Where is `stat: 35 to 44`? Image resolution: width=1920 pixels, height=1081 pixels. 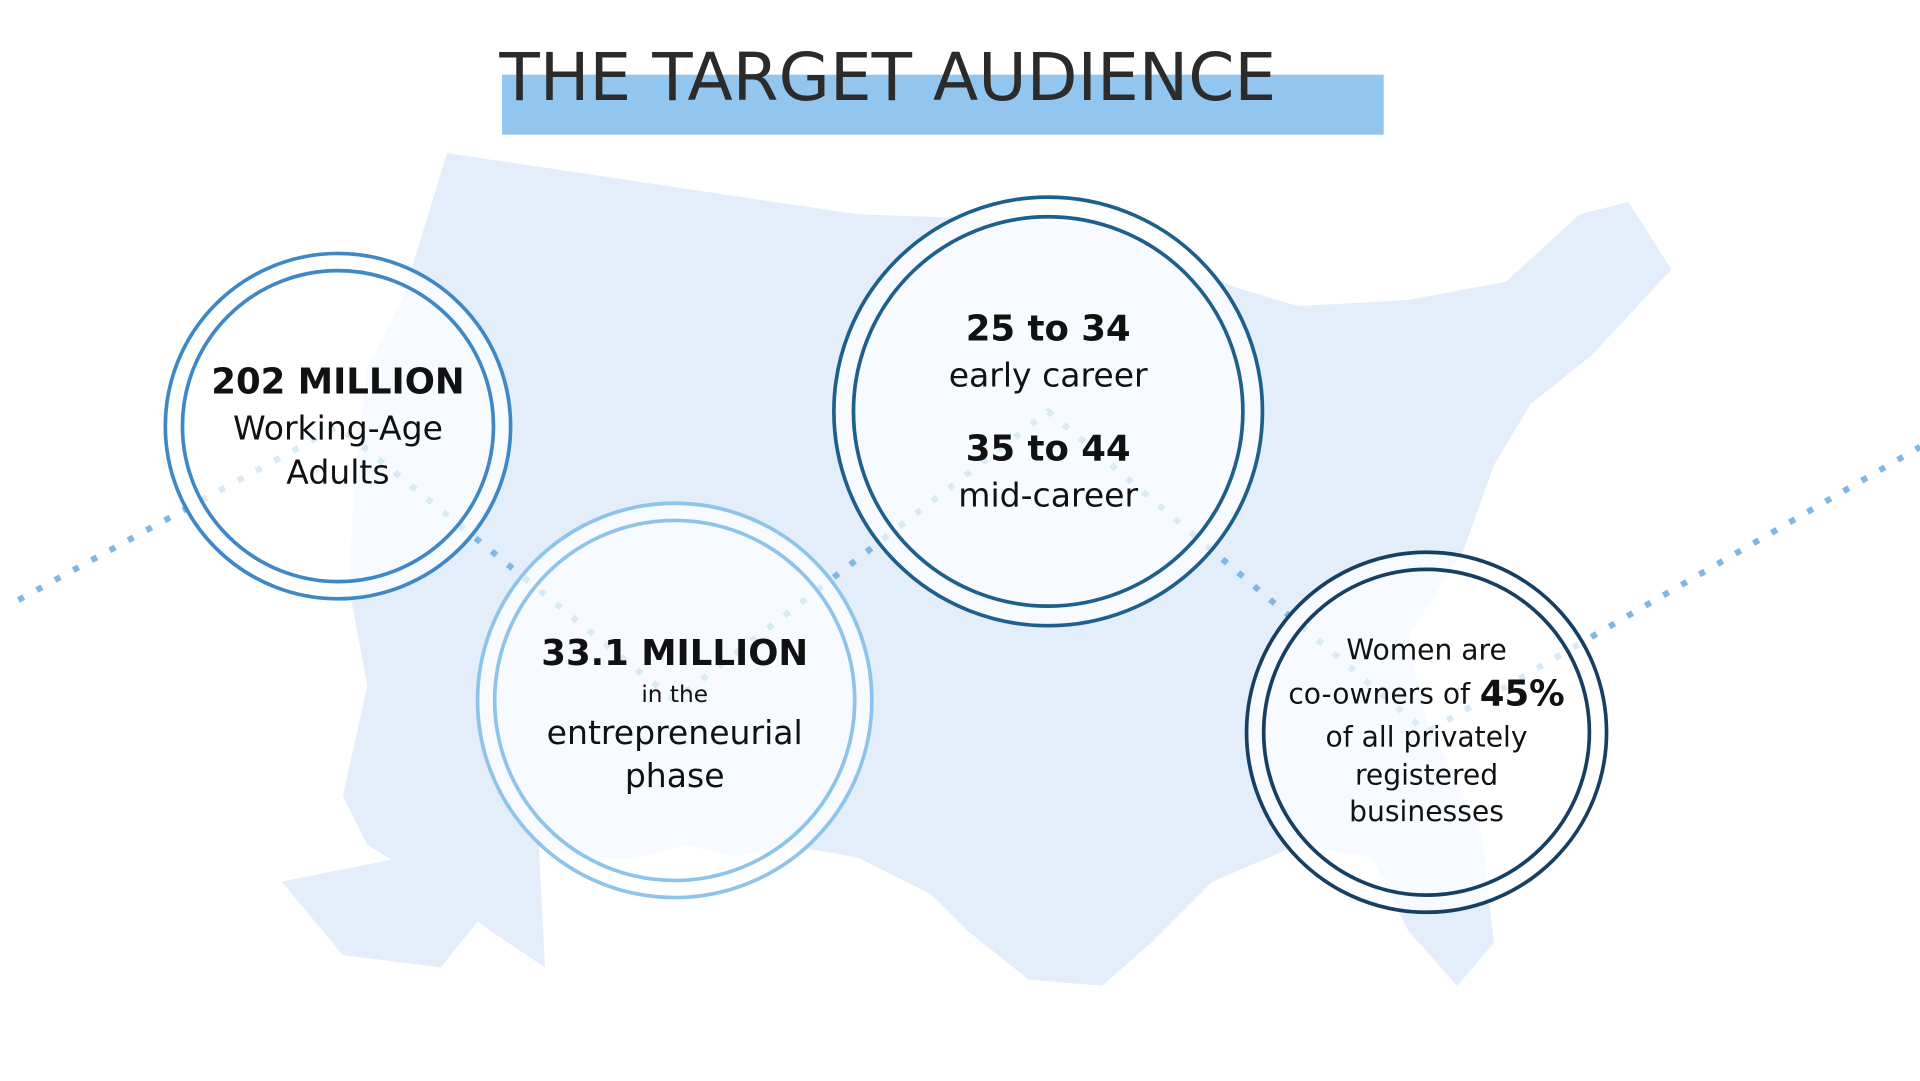
stat: 35 to 44 is located at coordinates (1048, 449).